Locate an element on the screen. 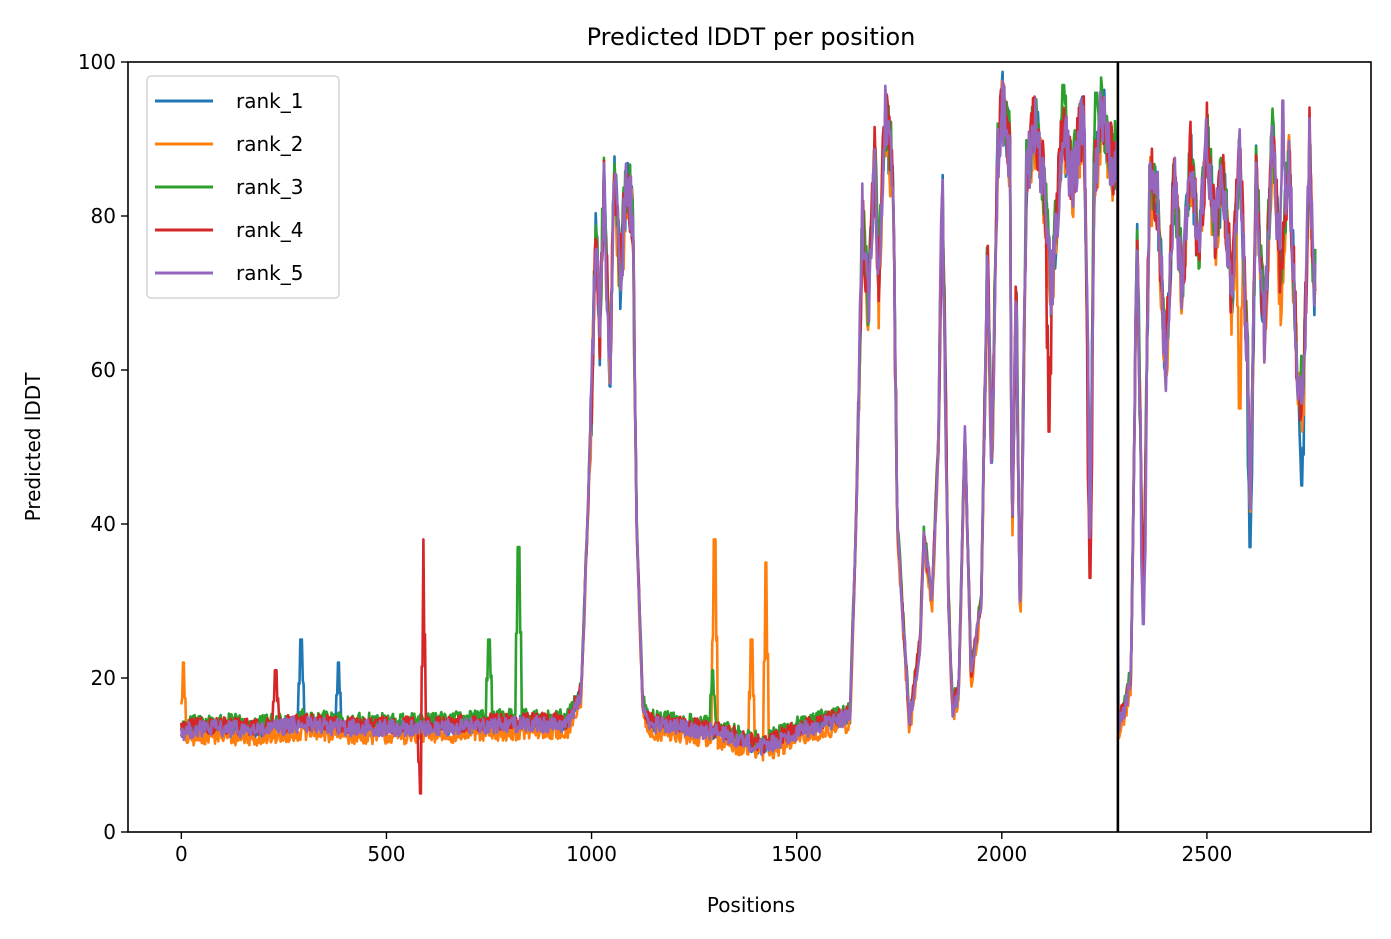 Image resolution: width=1391 pixels, height=939 pixels. y-axis-label: Predicted lDDT is located at coordinates (33, 447).